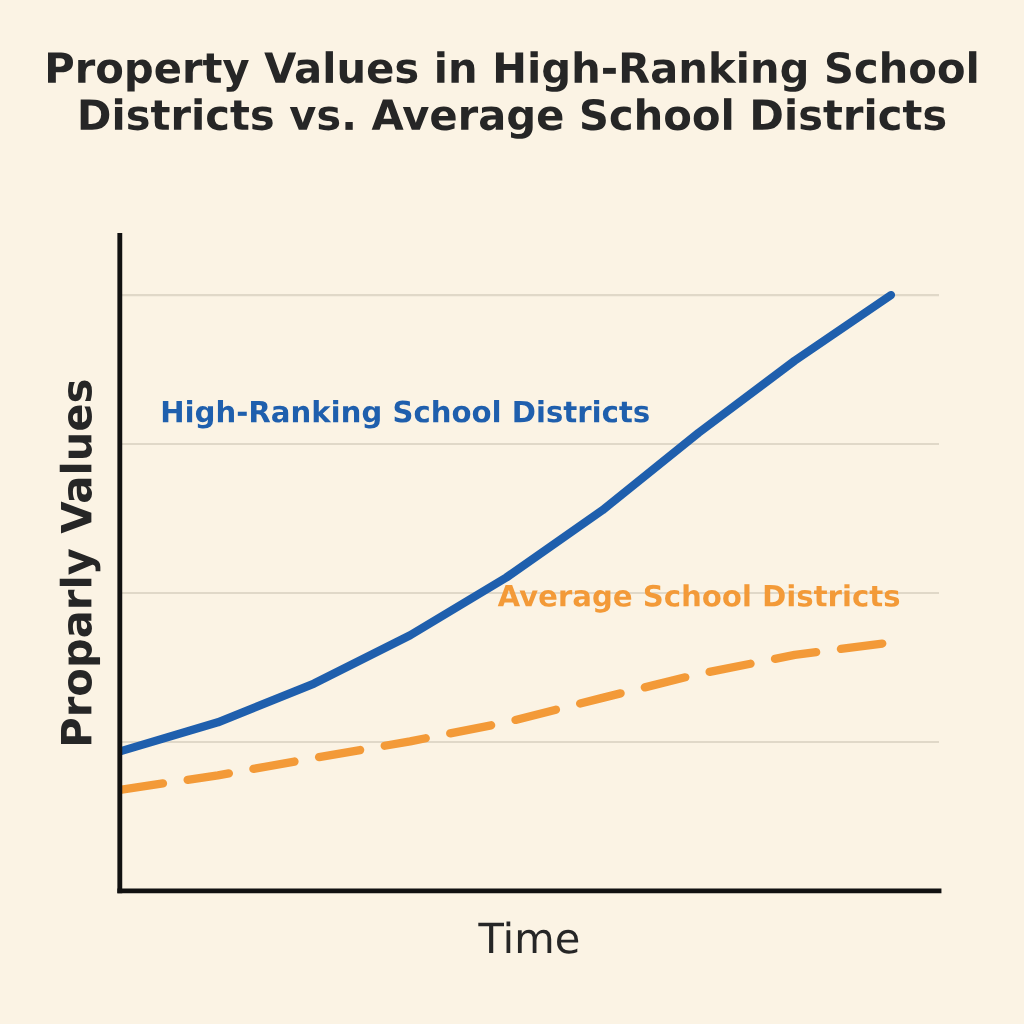 The image size is (1024, 1024). Describe the element at coordinates (528, 937) in the screenshot. I see `x-axis-title: Time` at that location.